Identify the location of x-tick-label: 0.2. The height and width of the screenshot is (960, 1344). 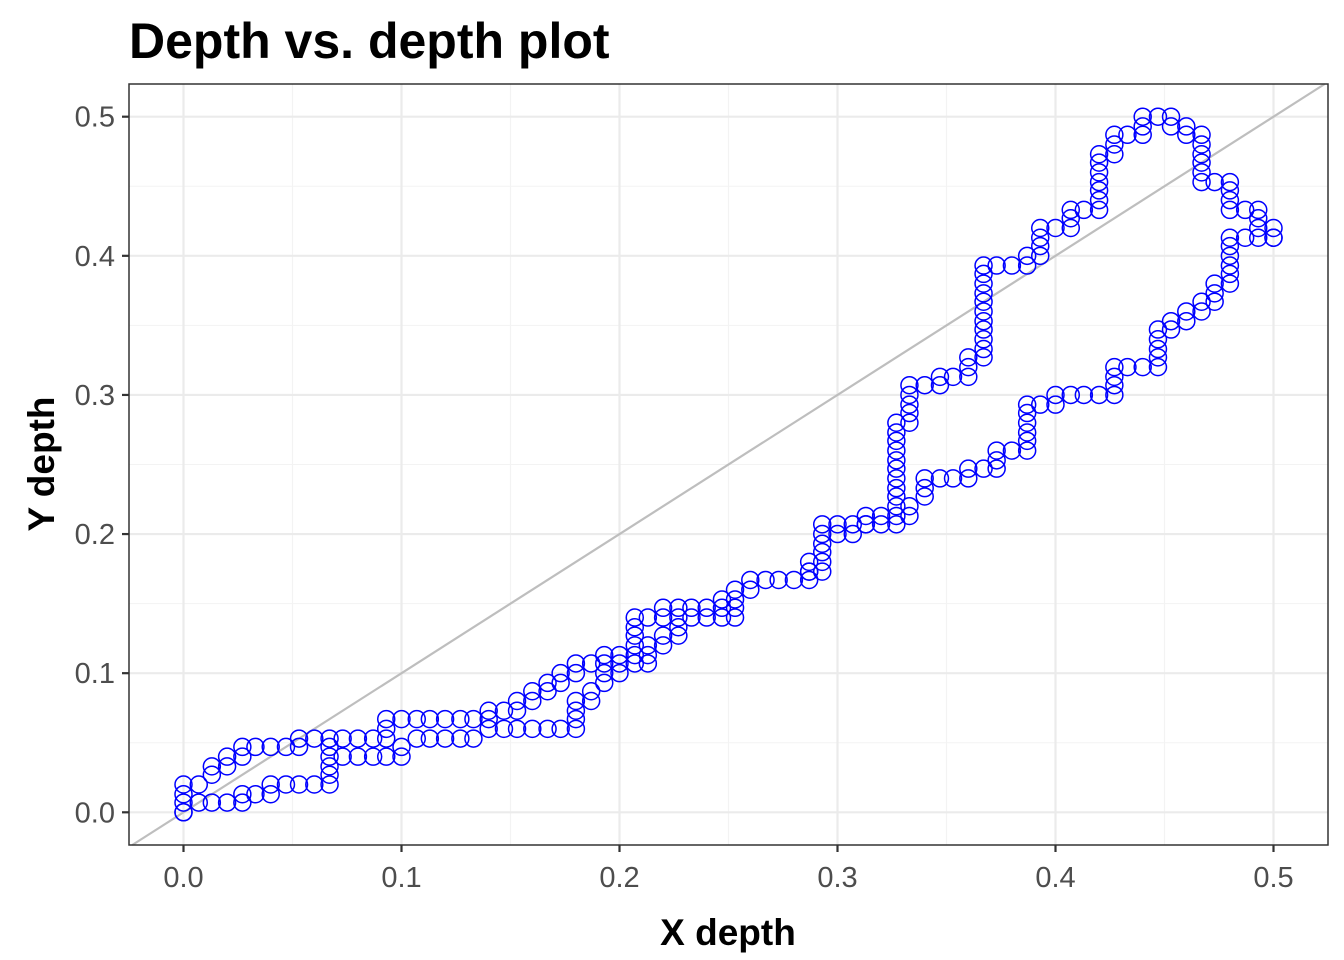
(619, 878).